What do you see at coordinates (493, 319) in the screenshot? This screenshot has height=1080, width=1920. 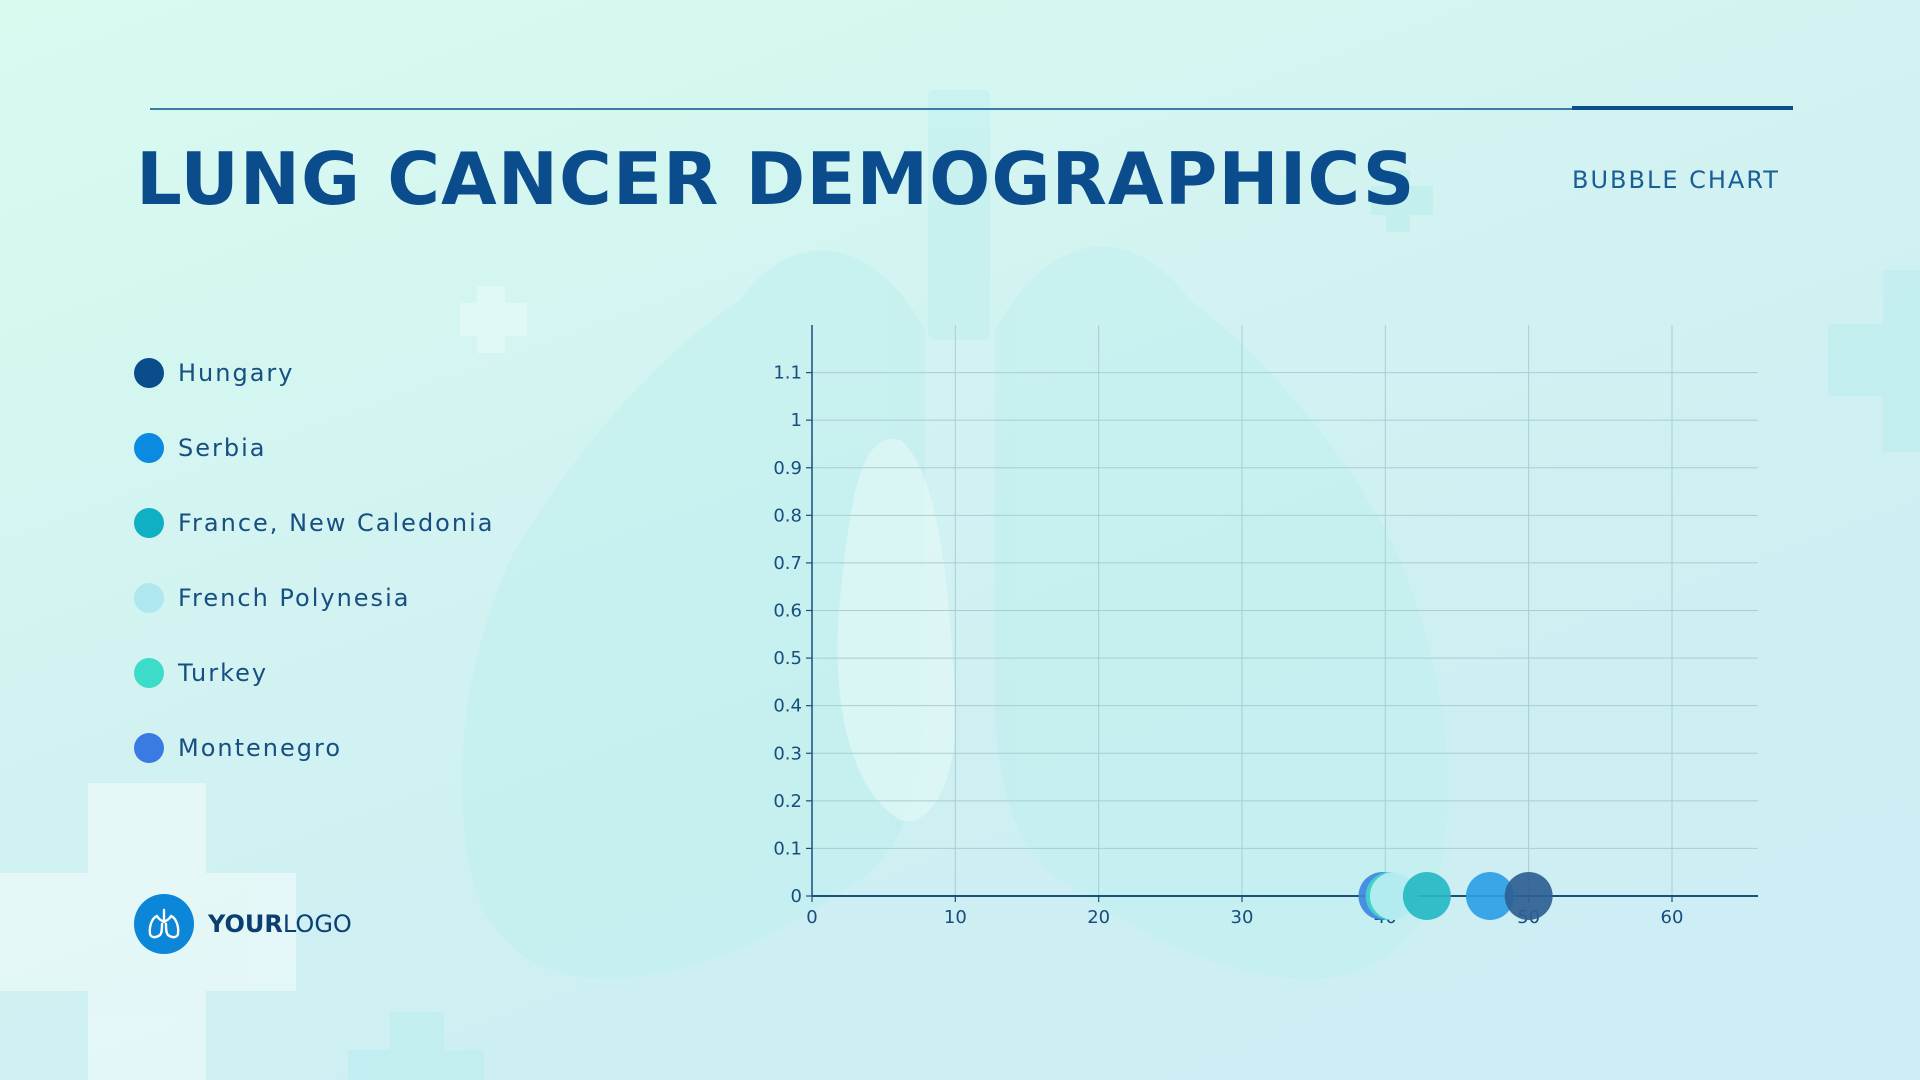 I see `medical-cross-small` at bounding box center [493, 319].